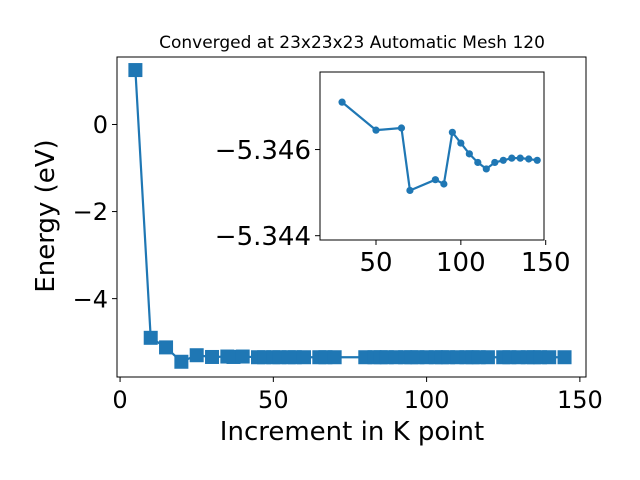  I want to click on y-axis-label: Energy (eV), so click(46, 215).